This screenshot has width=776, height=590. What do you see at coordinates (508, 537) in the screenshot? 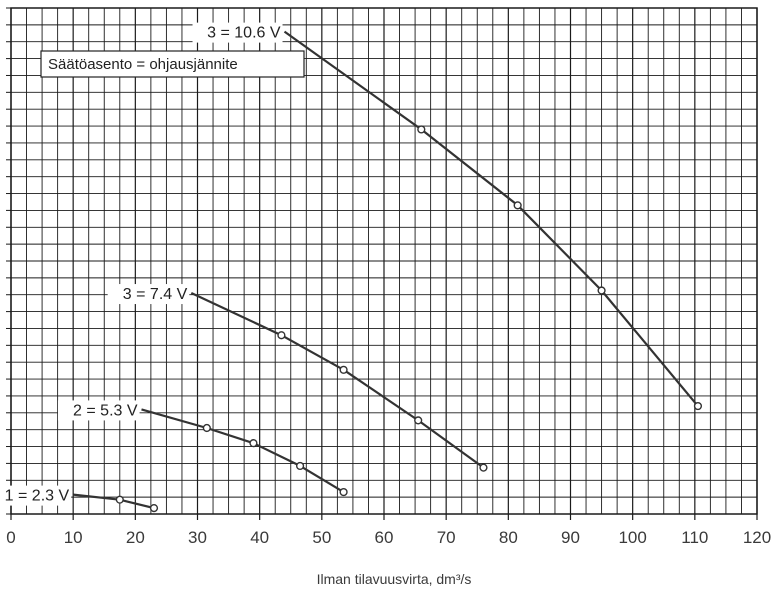
I see `x-tick-label: 80` at bounding box center [508, 537].